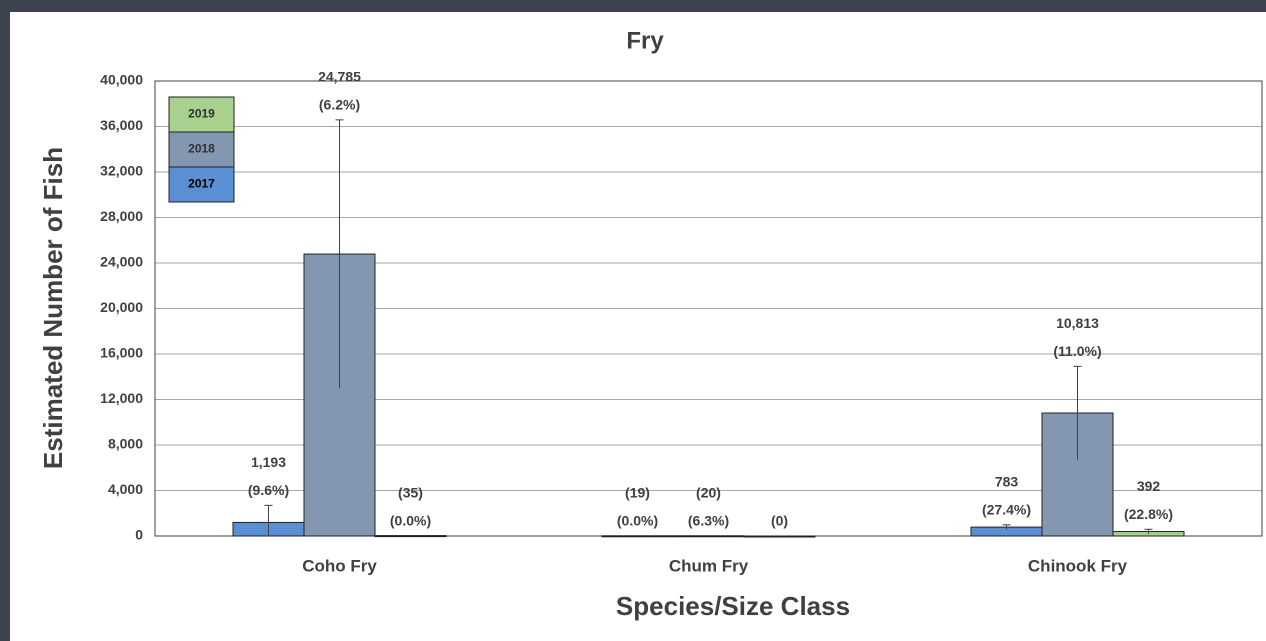  I want to click on y-tick-label: 32,000, so click(121, 171).